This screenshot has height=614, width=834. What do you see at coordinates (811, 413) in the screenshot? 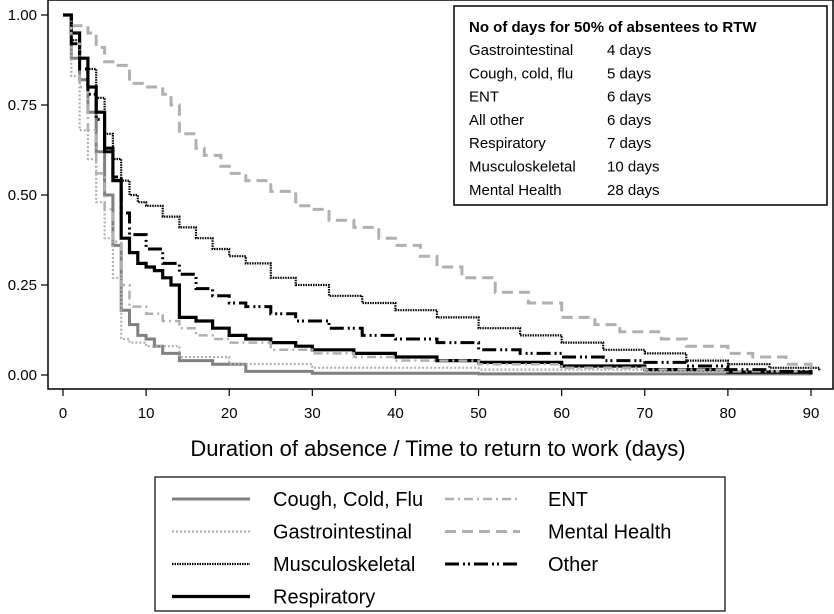
I see `x-tick-label: 90` at bounding box center [811, 413].